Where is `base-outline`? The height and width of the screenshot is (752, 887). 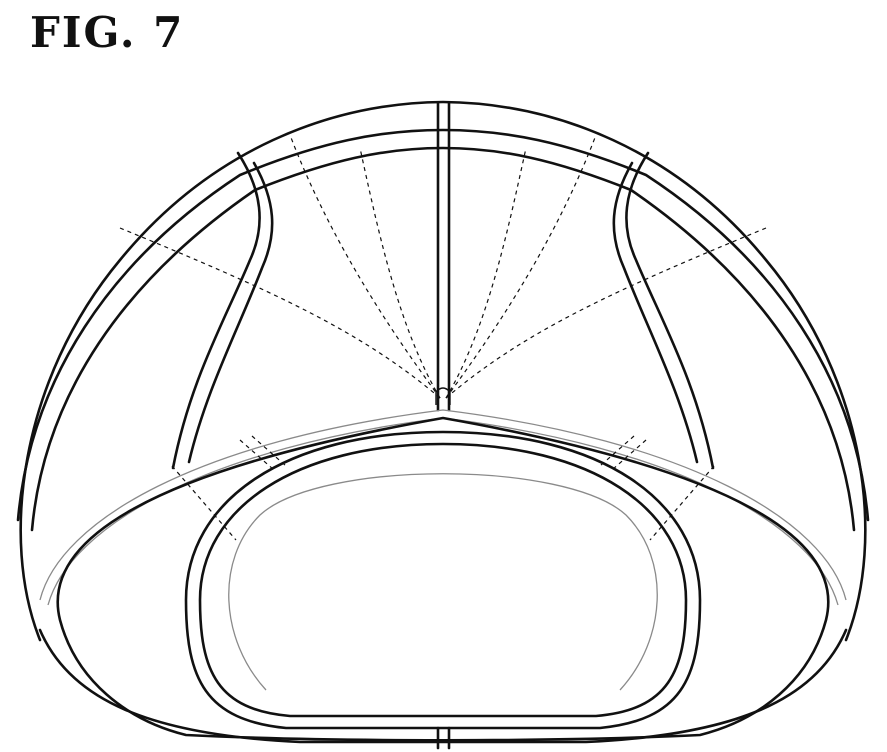
base-outline is located at coordinates (443, 686).